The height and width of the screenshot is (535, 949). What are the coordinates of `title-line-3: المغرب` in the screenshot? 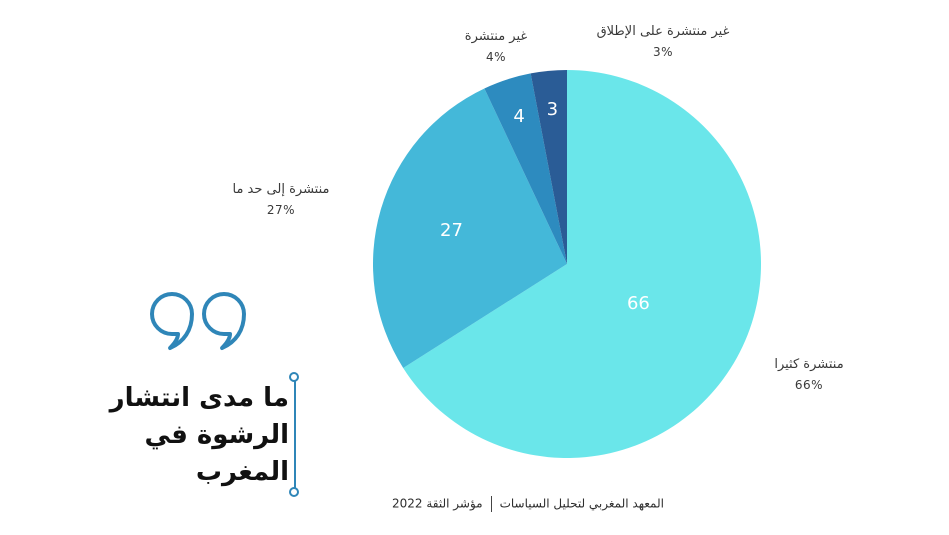 It's located at (242, 472).